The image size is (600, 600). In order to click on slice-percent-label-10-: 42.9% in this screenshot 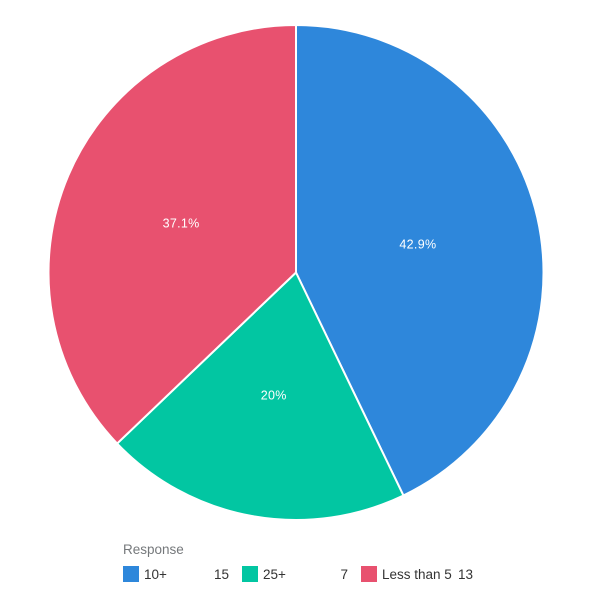, I will do `click(417, 245)`.